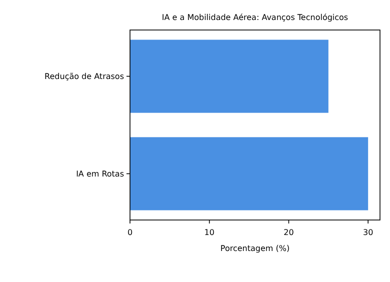 The image size is (390, 282). Describe the element at coordinates (255, 248) in the screenshot. I see `x-axis-title: Porcentagem (%)` at that location.